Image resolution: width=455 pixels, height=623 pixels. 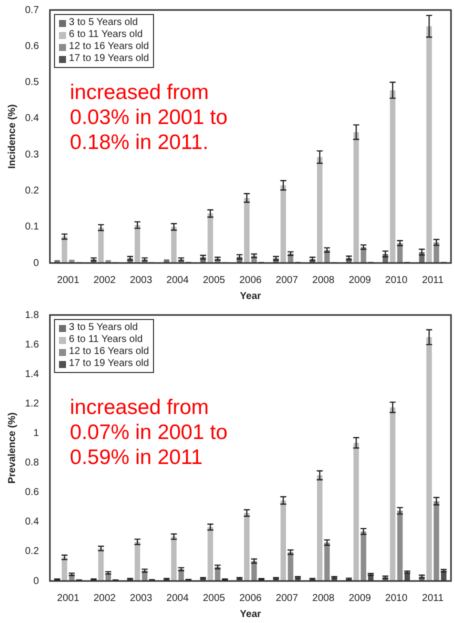 I want to click on annotation: increased from 0.07% in 2001 to 0.59% in 2011, so click(x=149, y=432).